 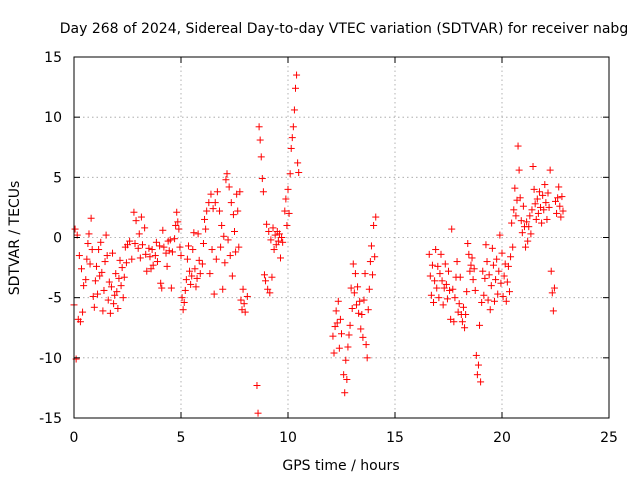 I want to click on y-tick-label: 10, so click(x=53, y=118).